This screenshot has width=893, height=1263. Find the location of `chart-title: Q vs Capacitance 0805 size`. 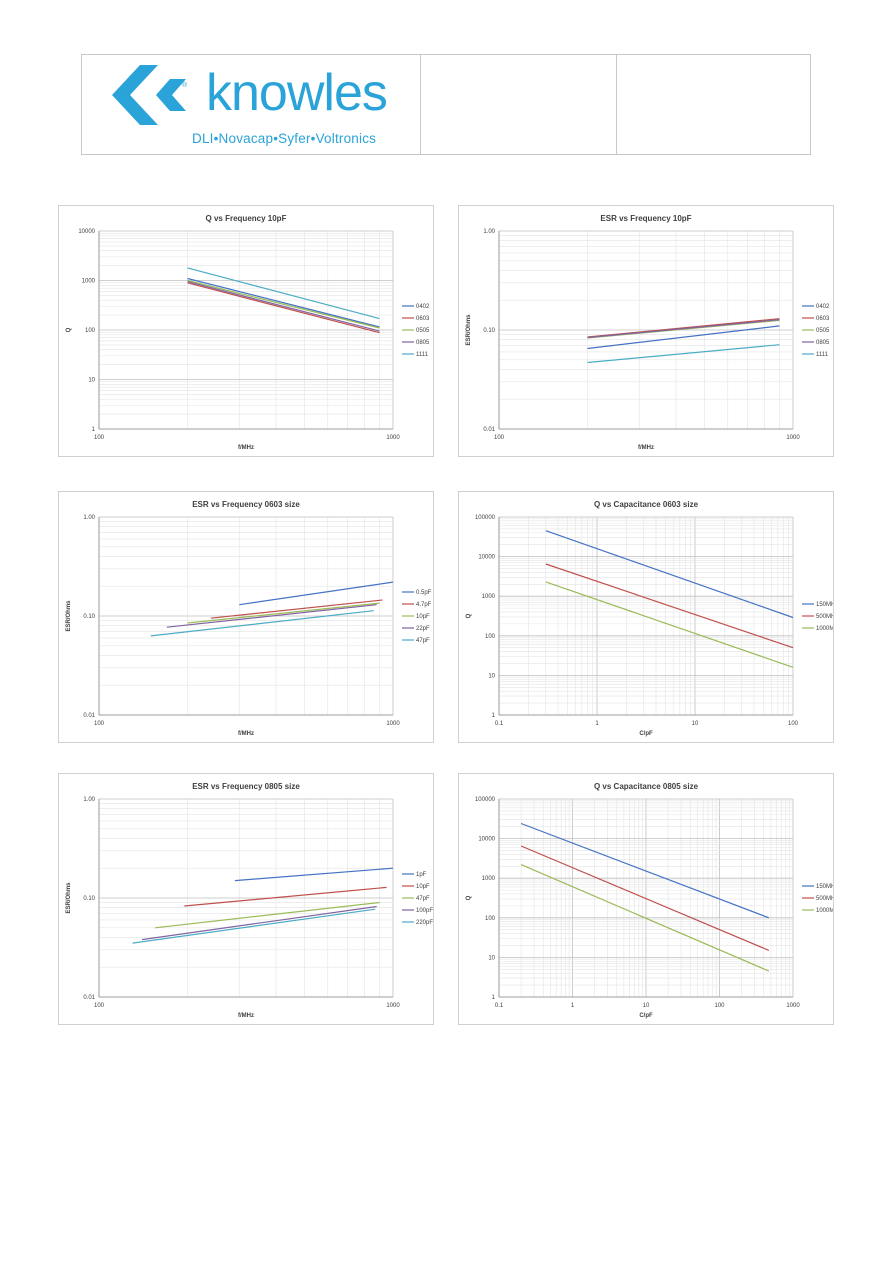

chart-title: Q vs Capacitance 0805 size is located at coordinates (646, 786).